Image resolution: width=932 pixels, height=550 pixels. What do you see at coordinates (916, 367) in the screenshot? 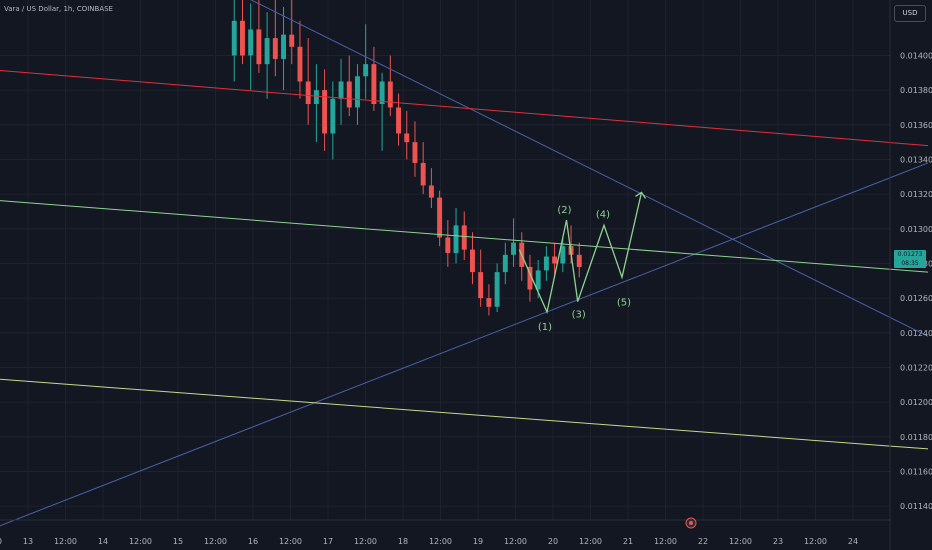
I see `price-tick-label: 0.01220` at bounding box center [916, 367].